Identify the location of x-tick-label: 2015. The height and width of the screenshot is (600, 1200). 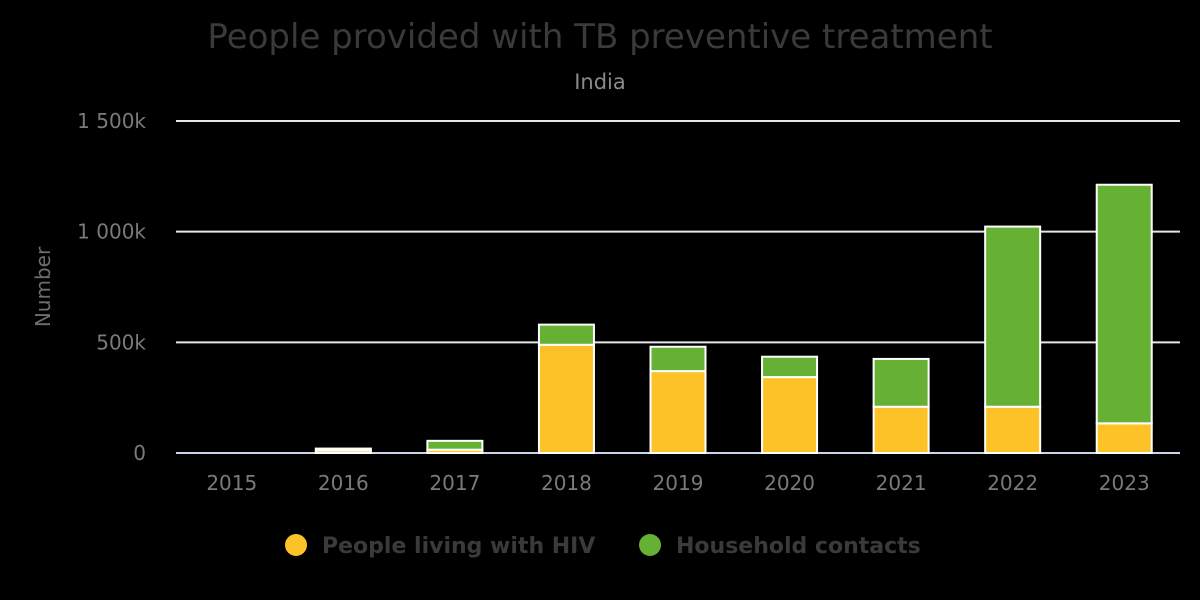
(231, 483).